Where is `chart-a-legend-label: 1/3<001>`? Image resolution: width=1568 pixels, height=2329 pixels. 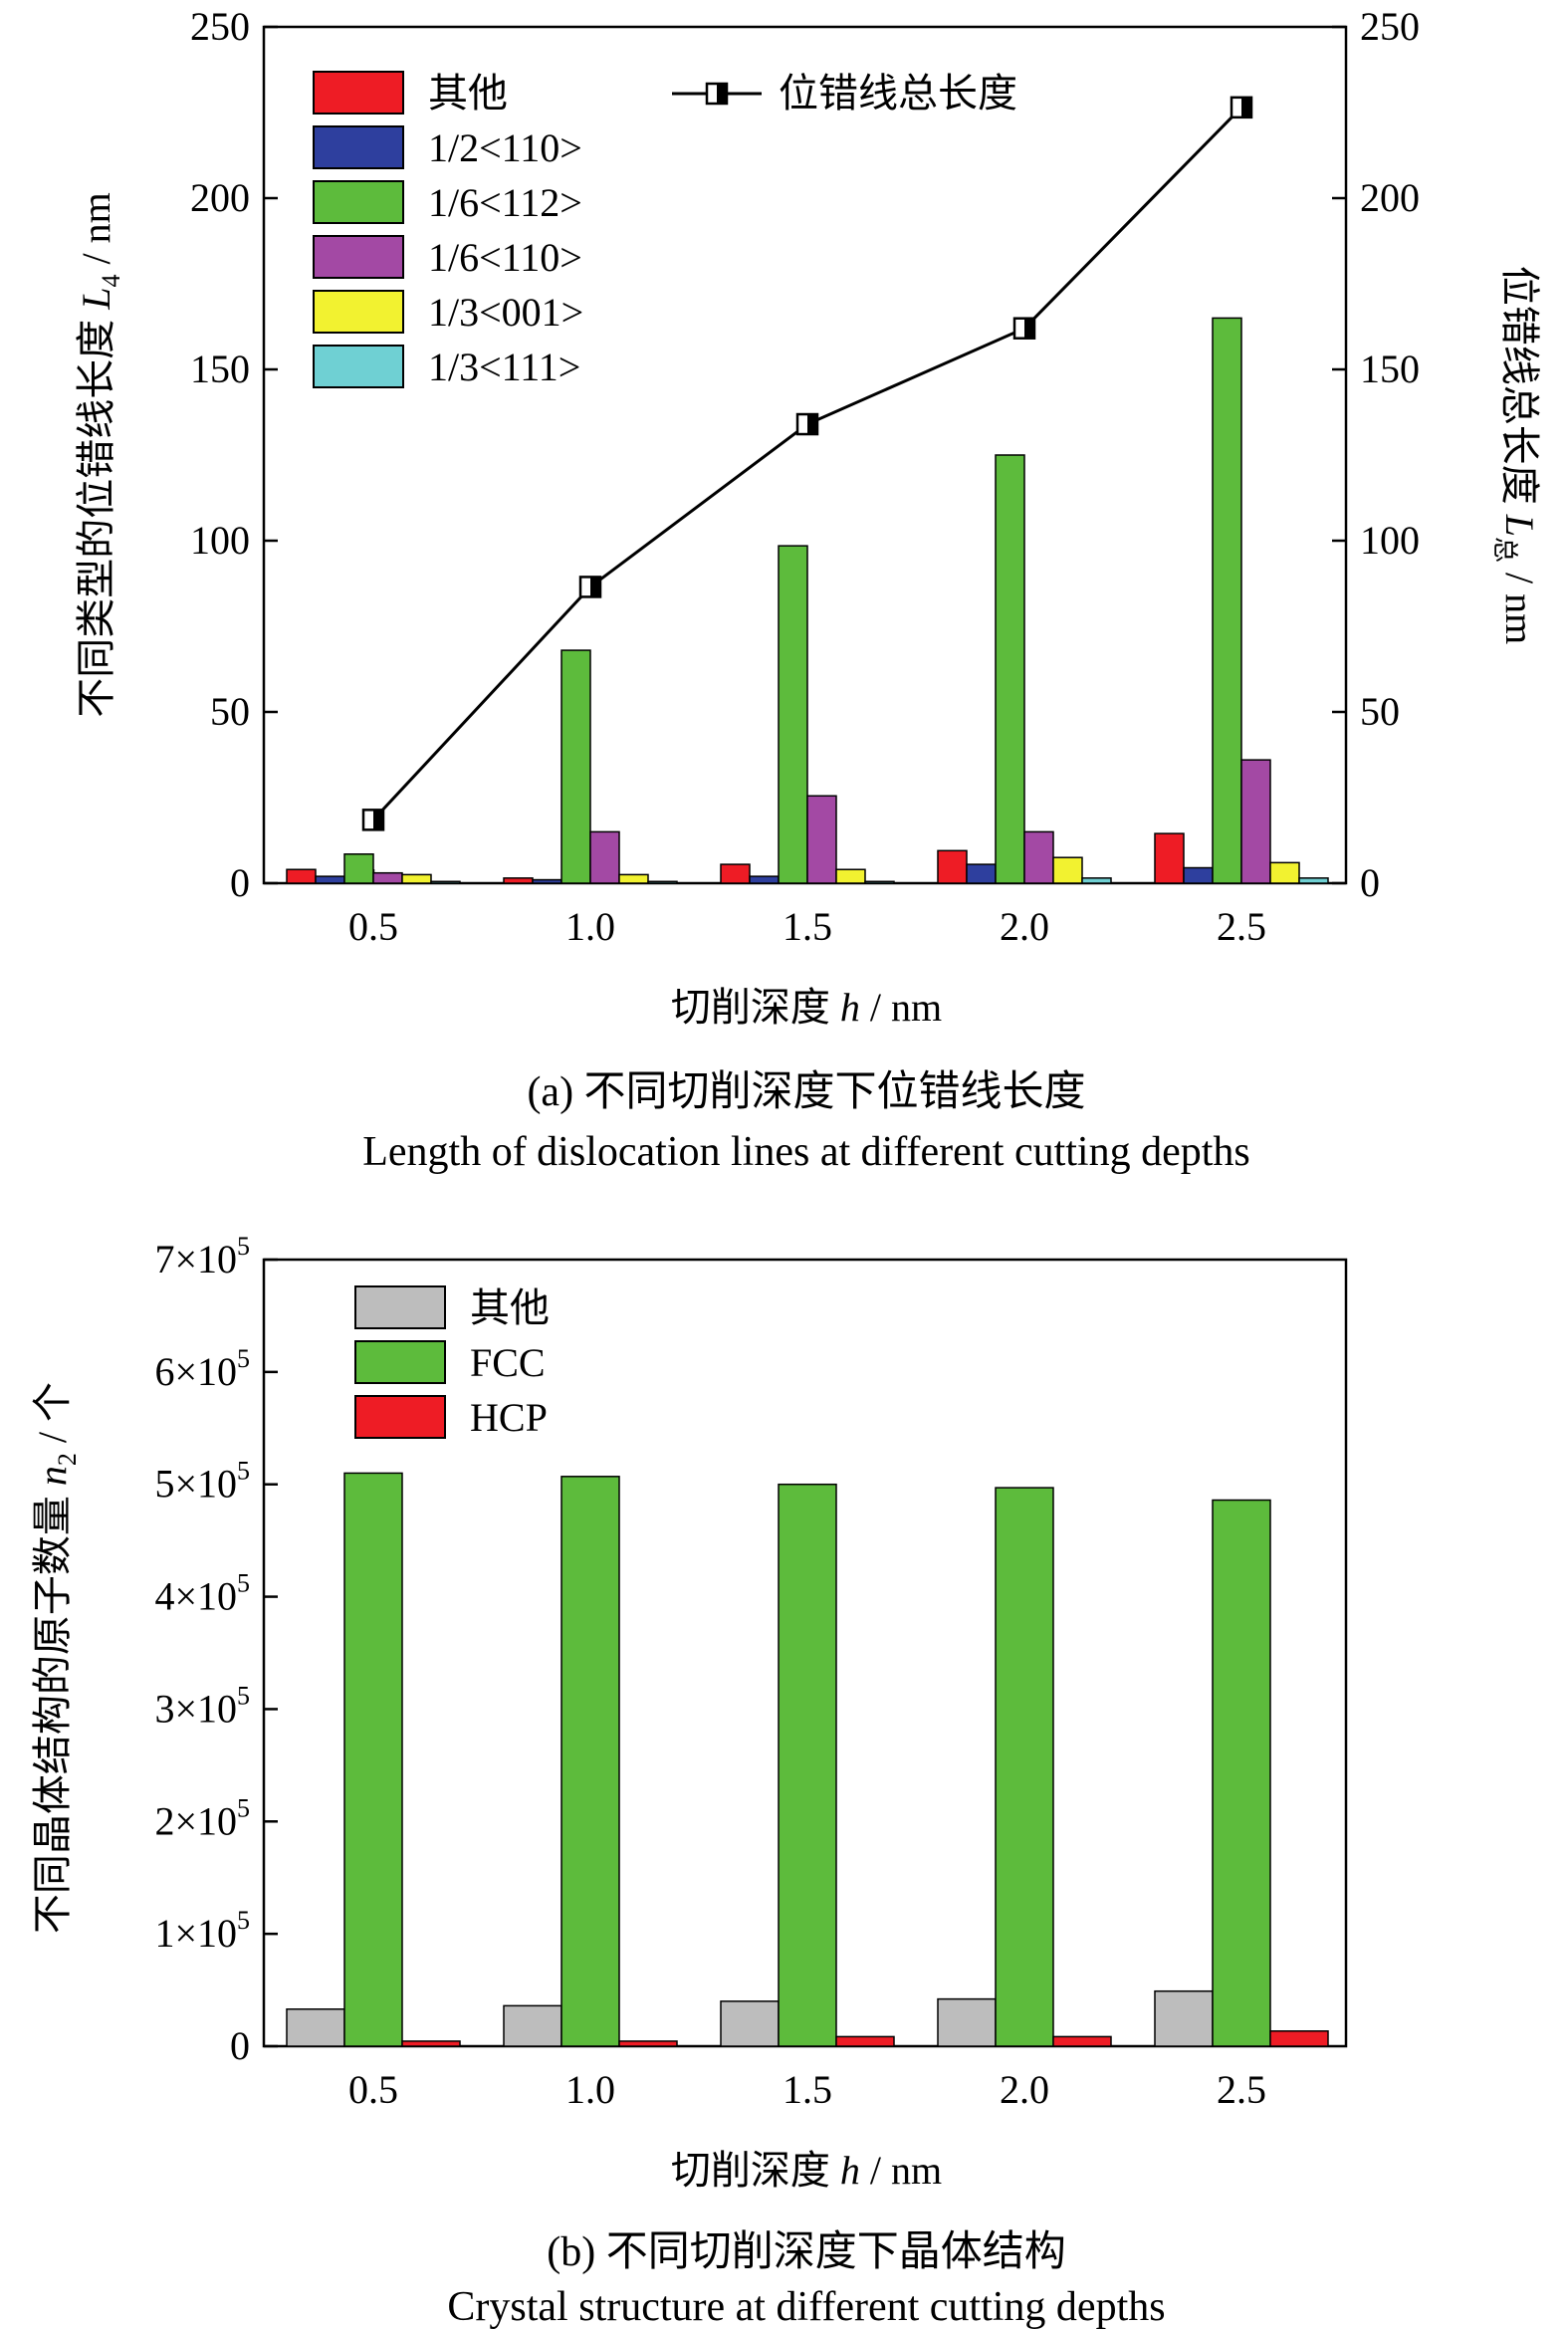 chart-a-legend-label: 1/3<001> is located at coordinates (506, 312).